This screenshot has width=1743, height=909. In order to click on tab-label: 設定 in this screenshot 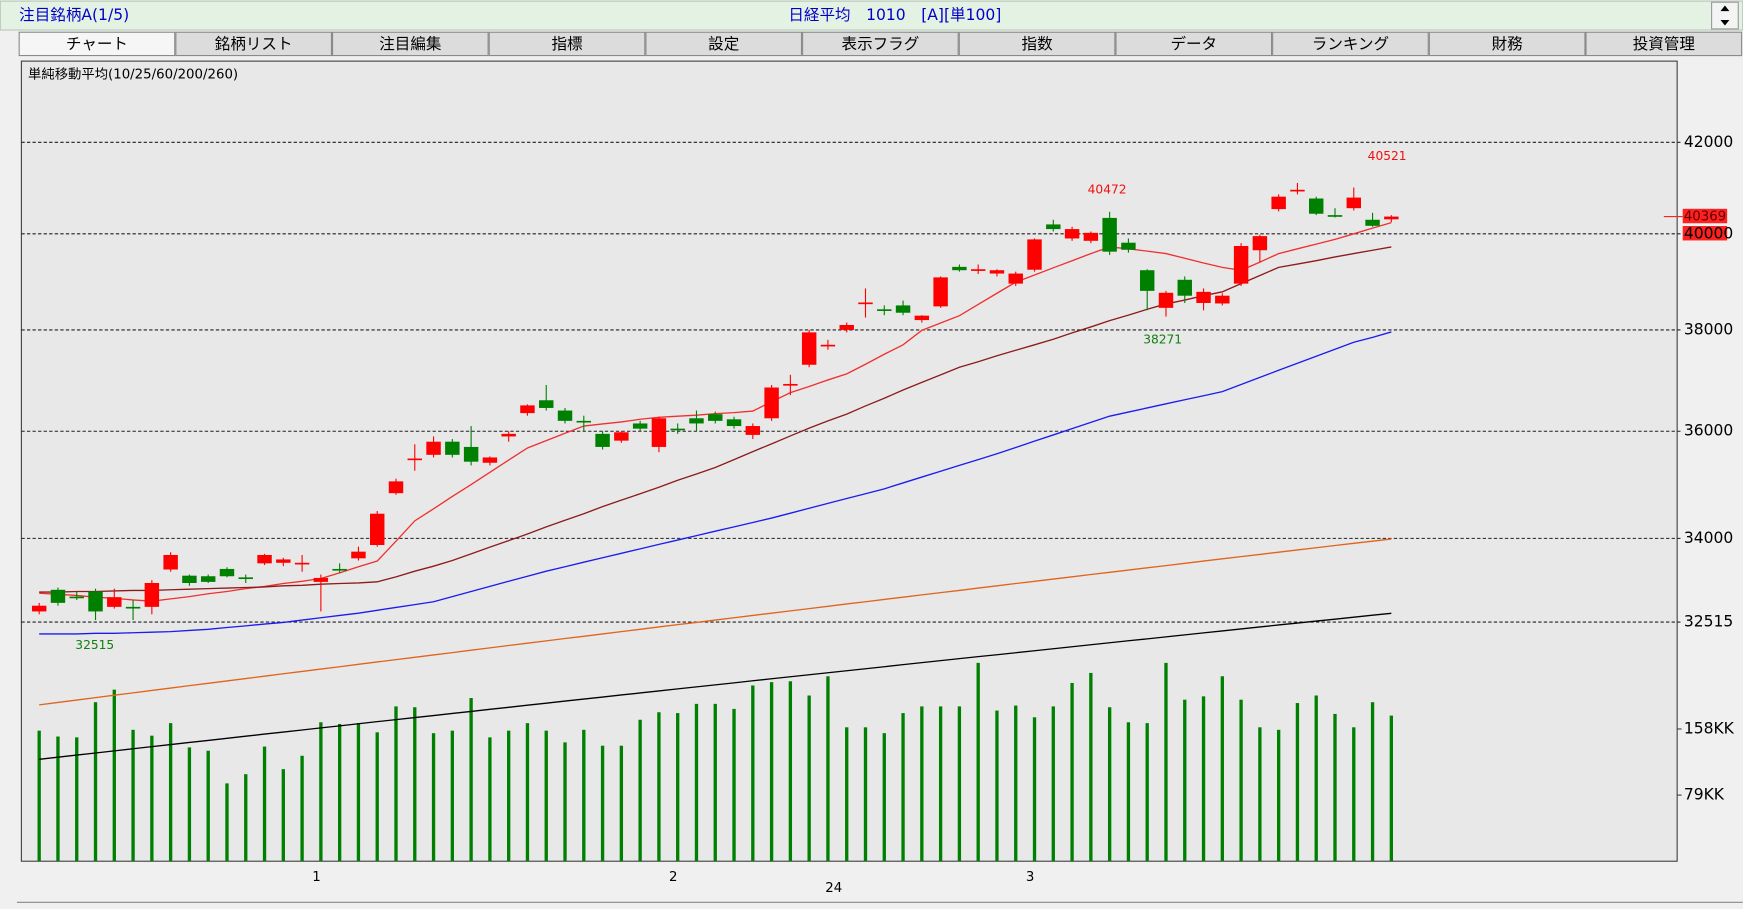, I will do `click(723, 44)`.